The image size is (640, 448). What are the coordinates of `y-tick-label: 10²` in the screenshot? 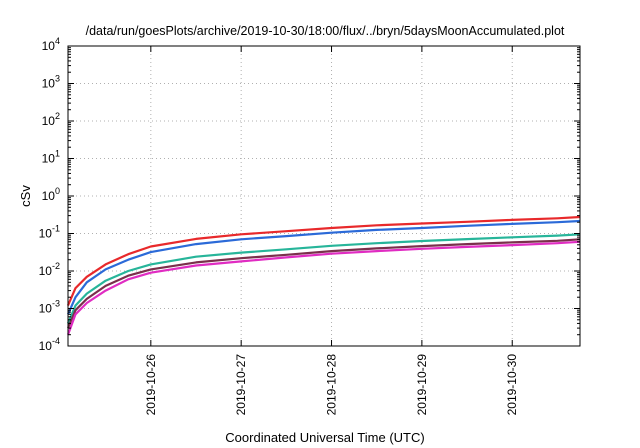 It's located at (51, 119).